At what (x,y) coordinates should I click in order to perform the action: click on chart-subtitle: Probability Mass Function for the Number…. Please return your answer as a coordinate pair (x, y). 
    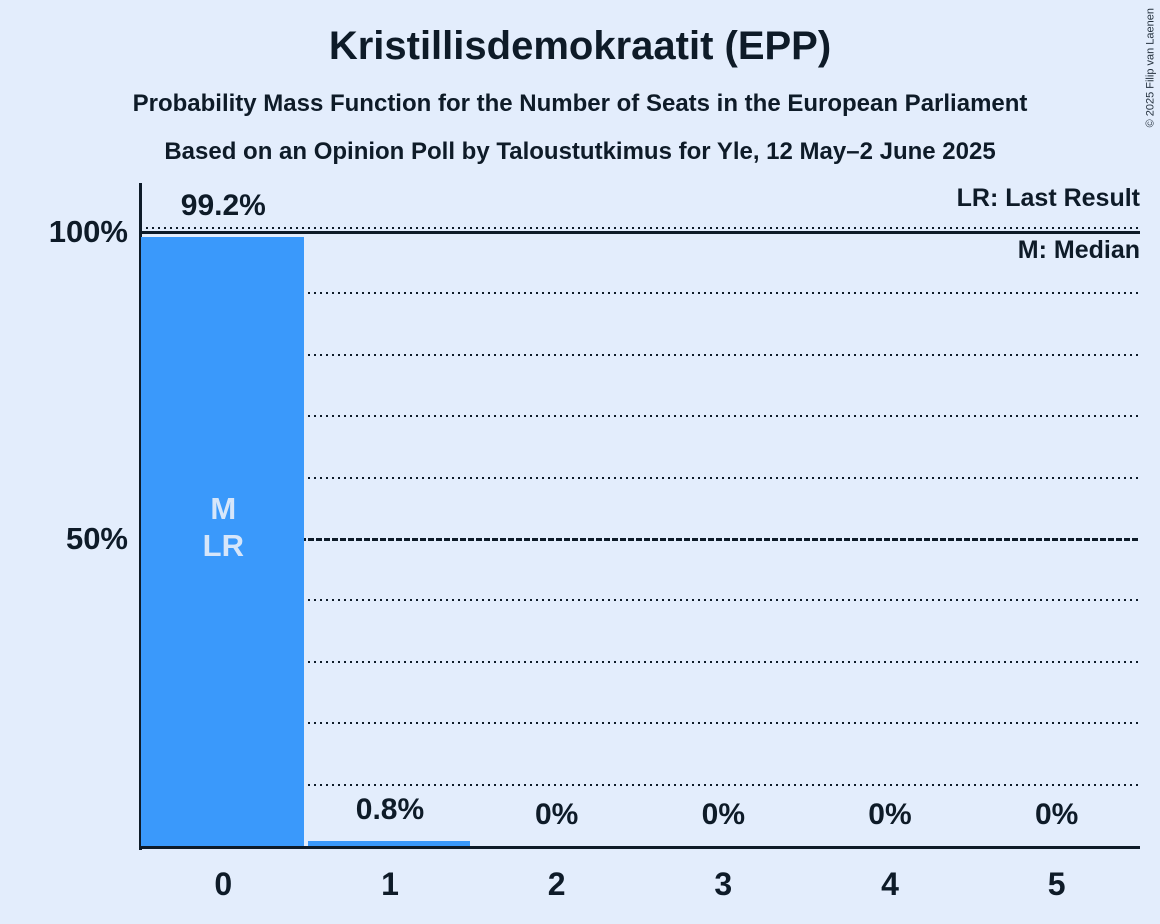
    Looking at the image, I should click on (580, 103).